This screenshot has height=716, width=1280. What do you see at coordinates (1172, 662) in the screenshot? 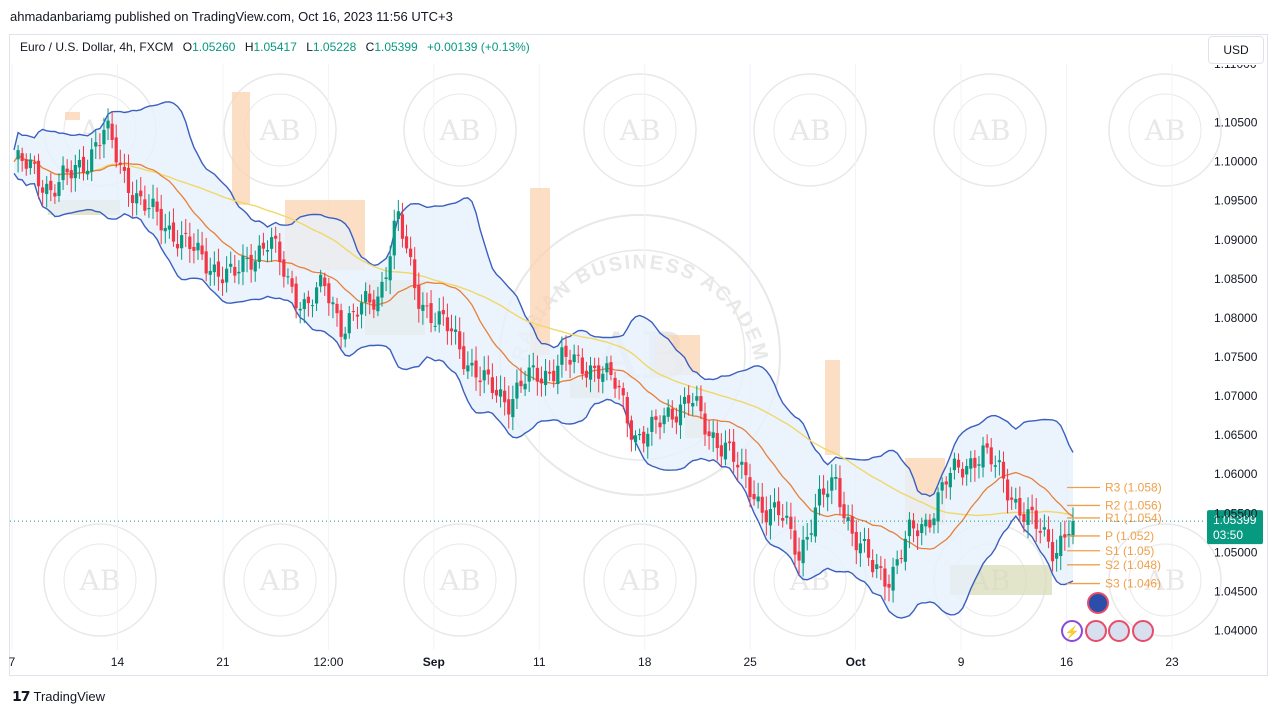
I see `x-tick-label: 23` at bounding box center [1172, 662].